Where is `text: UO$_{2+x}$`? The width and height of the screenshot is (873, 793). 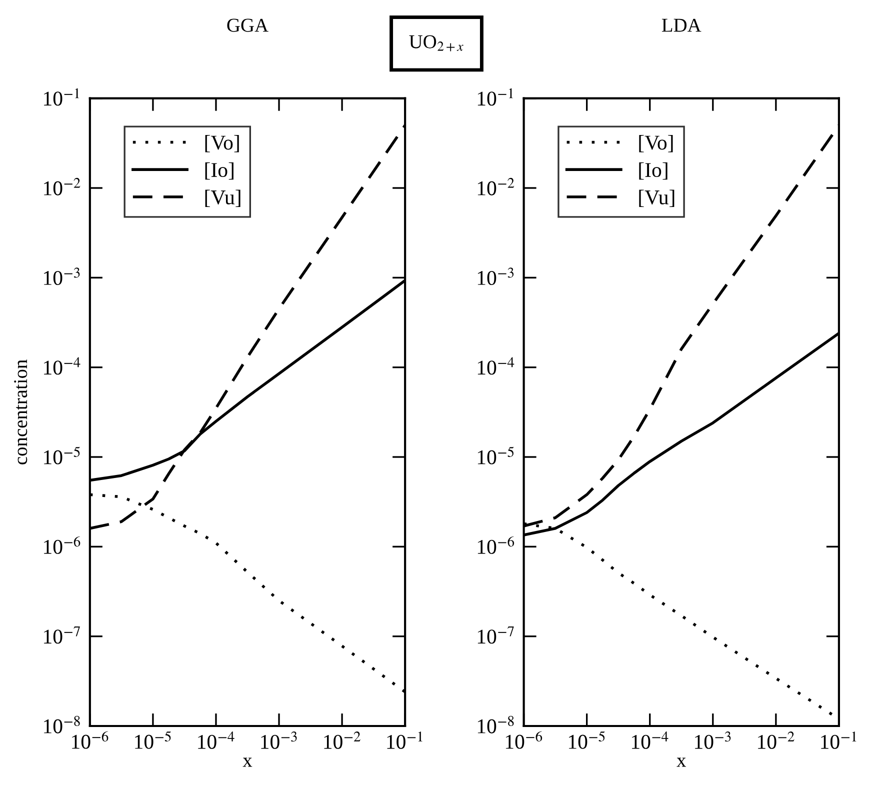
text: UO$_{2+x}$ is located at coordinates (436, 43).